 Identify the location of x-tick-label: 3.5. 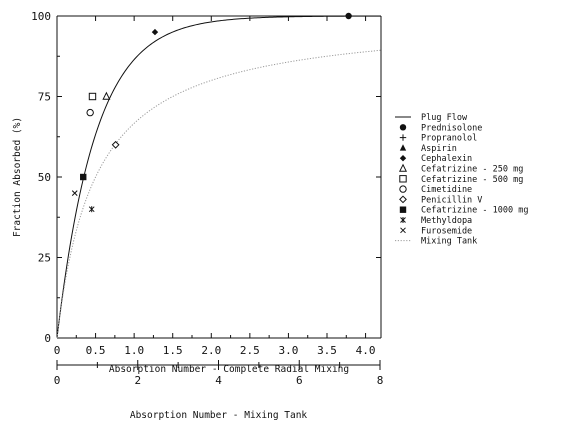
(327, 350).